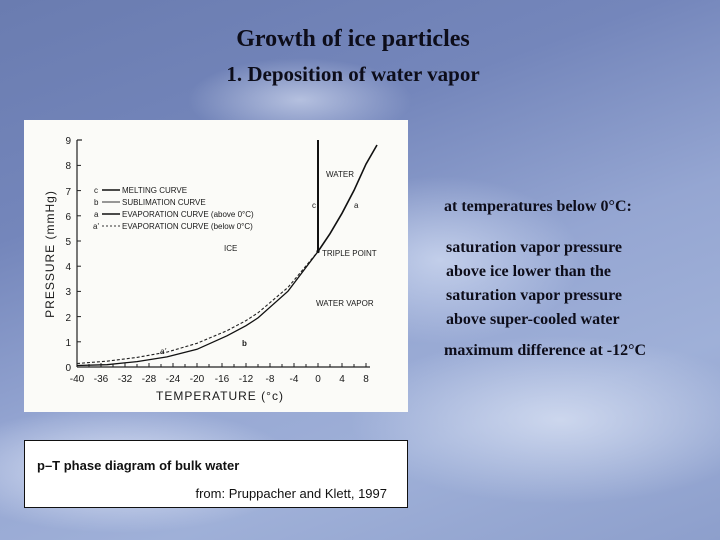  I want to click on caption-source: from: Pruppacher and Klett, 1997, so click(291, 493).